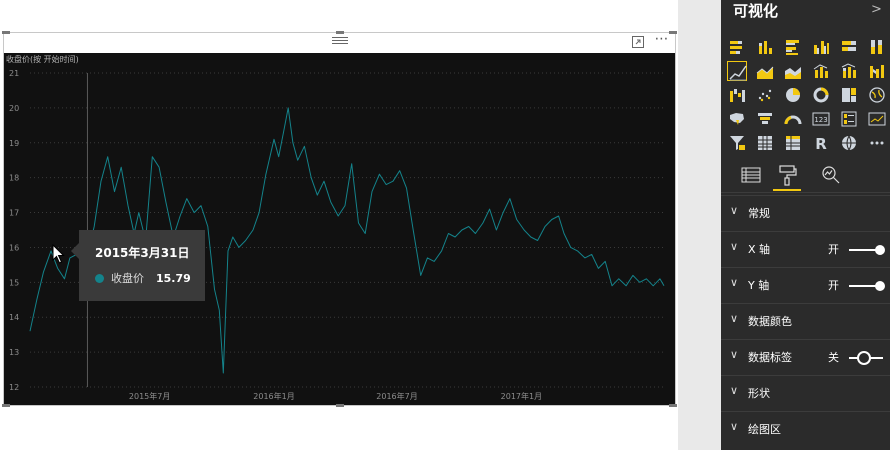 This screenshot has height=450, width=890. I want to click on svg-text: R, so click(821, 144).